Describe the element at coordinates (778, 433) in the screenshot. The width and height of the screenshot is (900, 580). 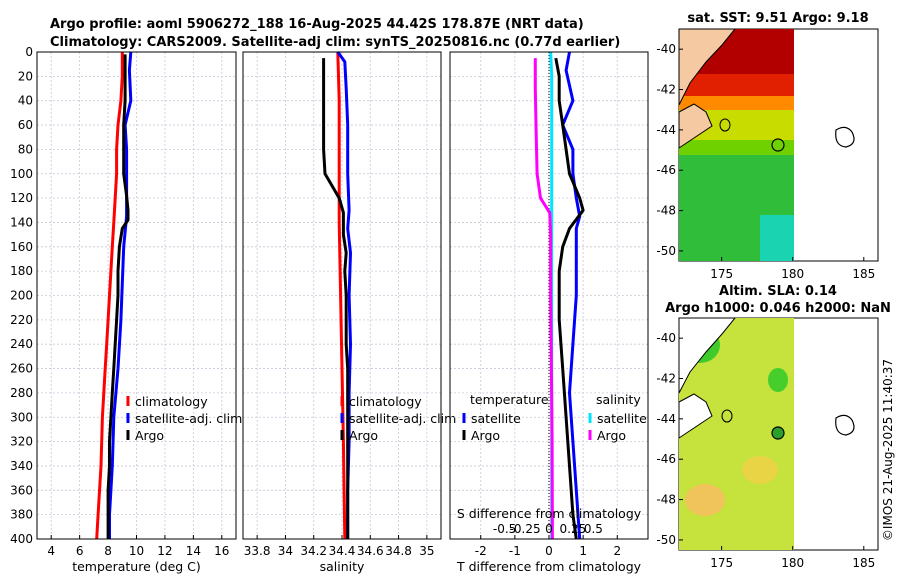
I see `sla-argo-marker` at that location.